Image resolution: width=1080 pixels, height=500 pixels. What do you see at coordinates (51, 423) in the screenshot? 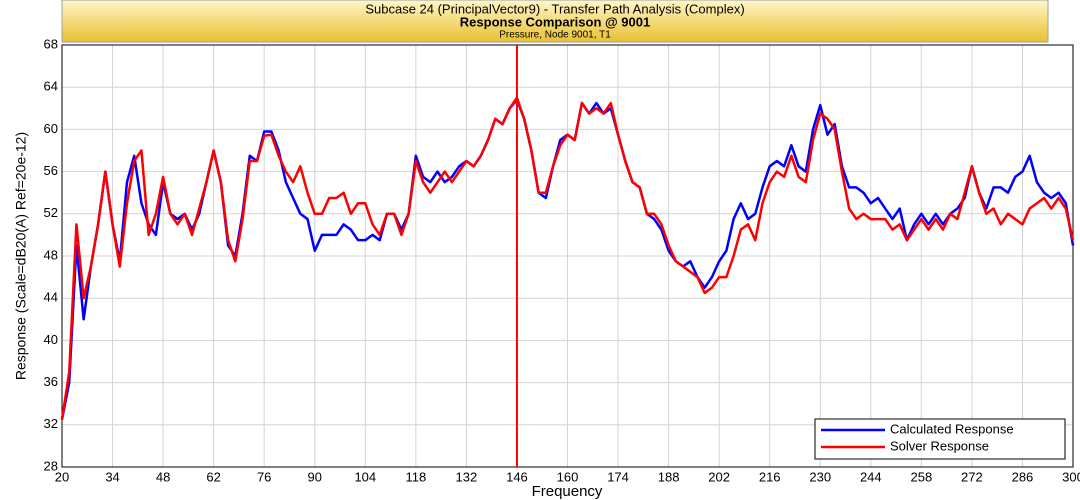
I see `y-tick-label: 32` at bounding box center [51, 423].